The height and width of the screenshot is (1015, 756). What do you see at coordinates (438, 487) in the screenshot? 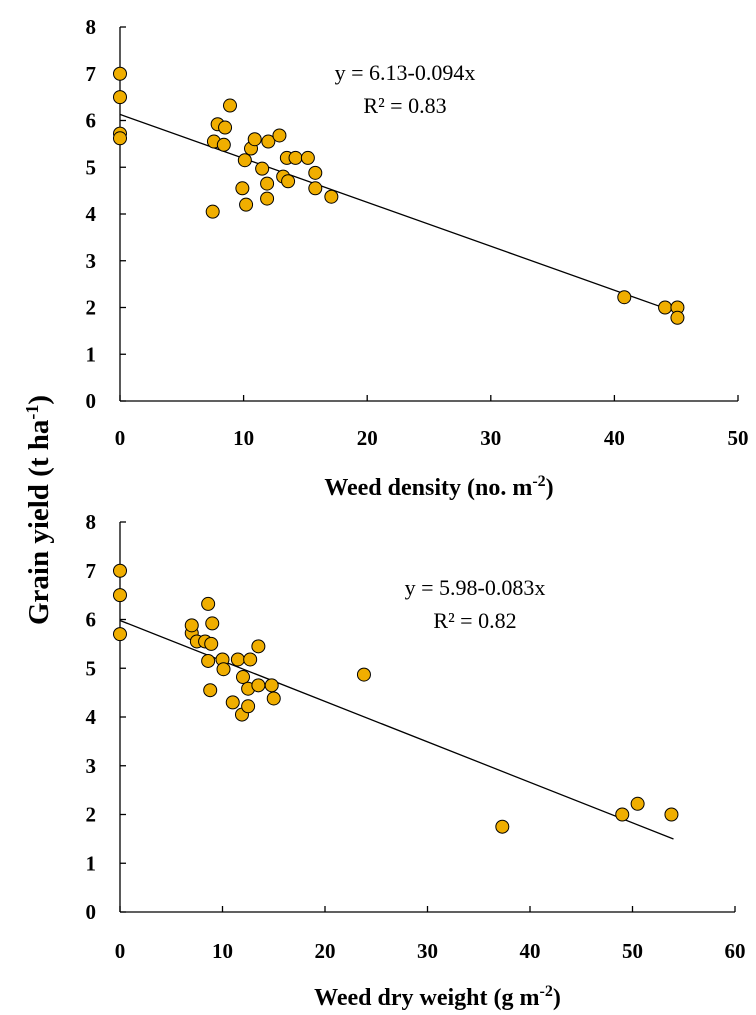
I see `x-axis-title: Weed density (no. m-2)` at bounding box center [438, 487].